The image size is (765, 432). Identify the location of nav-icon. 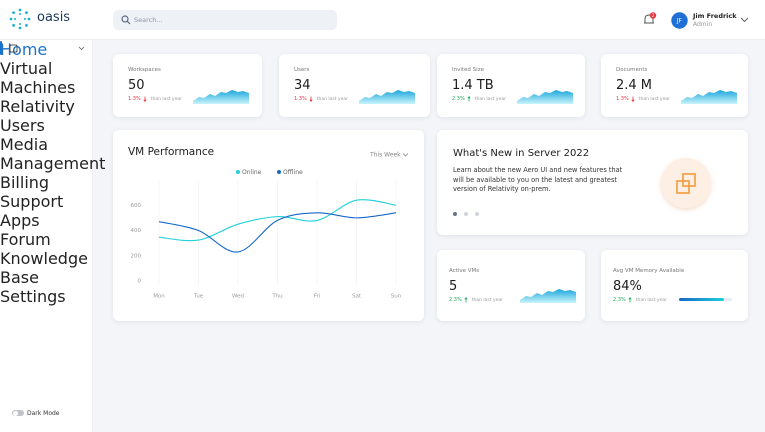
(13, 48).